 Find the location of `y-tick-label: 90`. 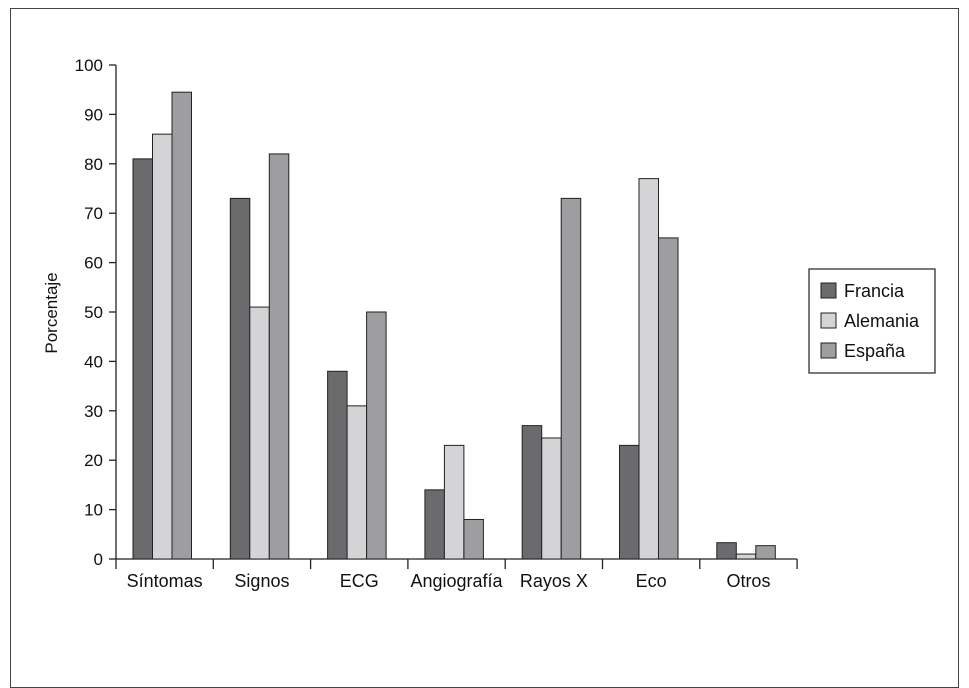

y-tick-label: 90 is located at coordinates (93, 114).